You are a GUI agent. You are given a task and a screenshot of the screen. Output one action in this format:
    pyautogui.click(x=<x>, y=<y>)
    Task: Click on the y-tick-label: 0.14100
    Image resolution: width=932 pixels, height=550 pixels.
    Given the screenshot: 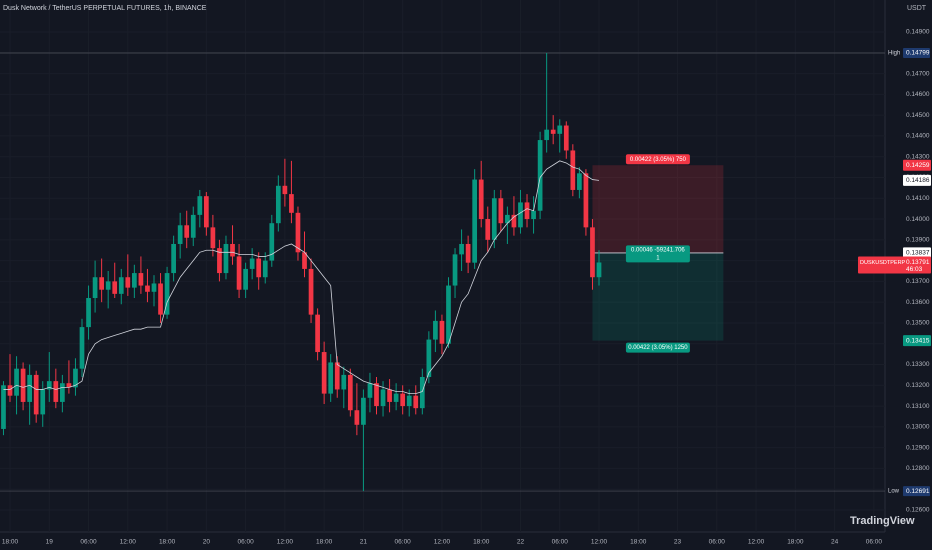 What is the action you would take?
    pyautogui.click(x=918, y=198)
    